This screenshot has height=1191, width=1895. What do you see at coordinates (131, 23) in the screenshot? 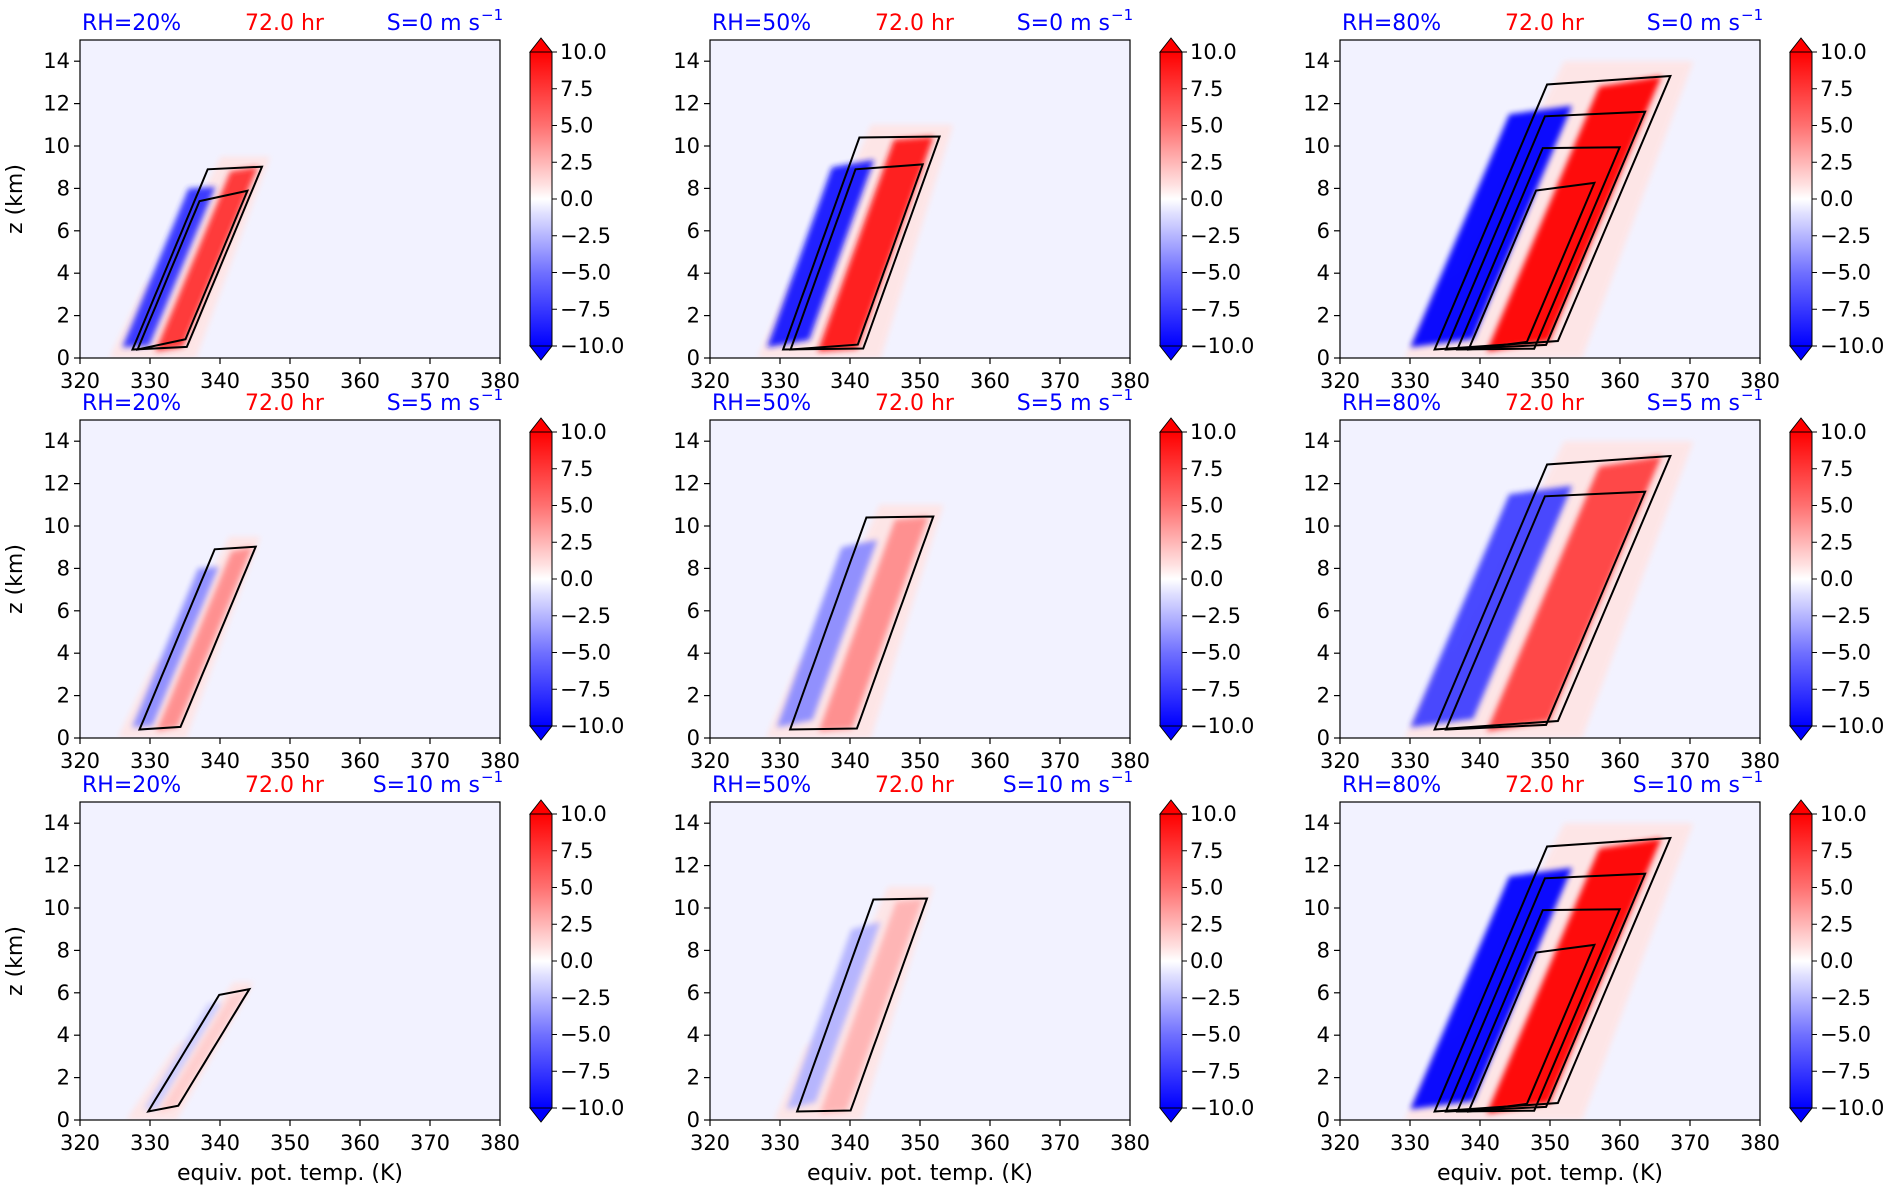
I see `panel-title-rh: RH=20%` at bounding box center [131, 23].